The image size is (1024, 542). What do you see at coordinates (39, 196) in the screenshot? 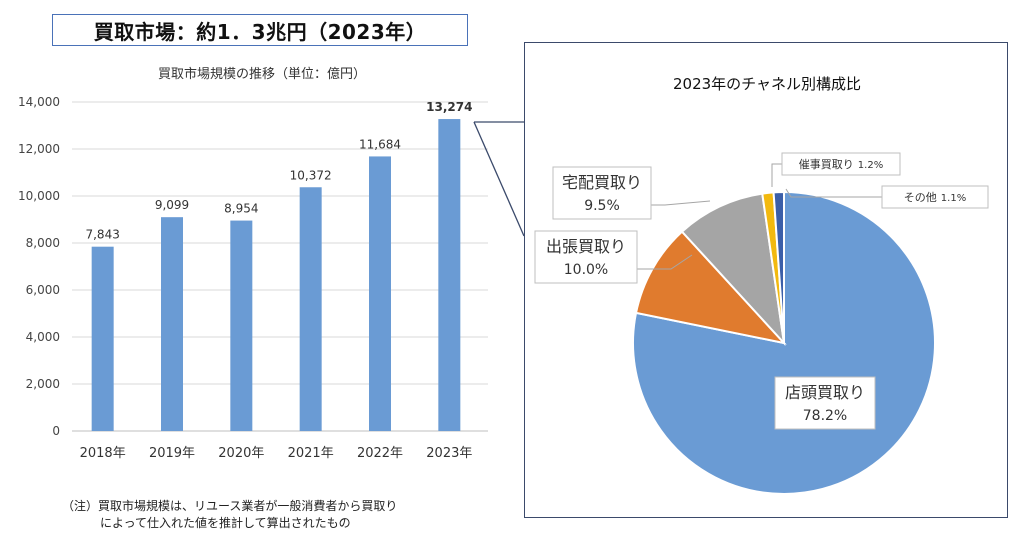
I see `y-tick-label: 10,000` at bounding box center [39, 196].